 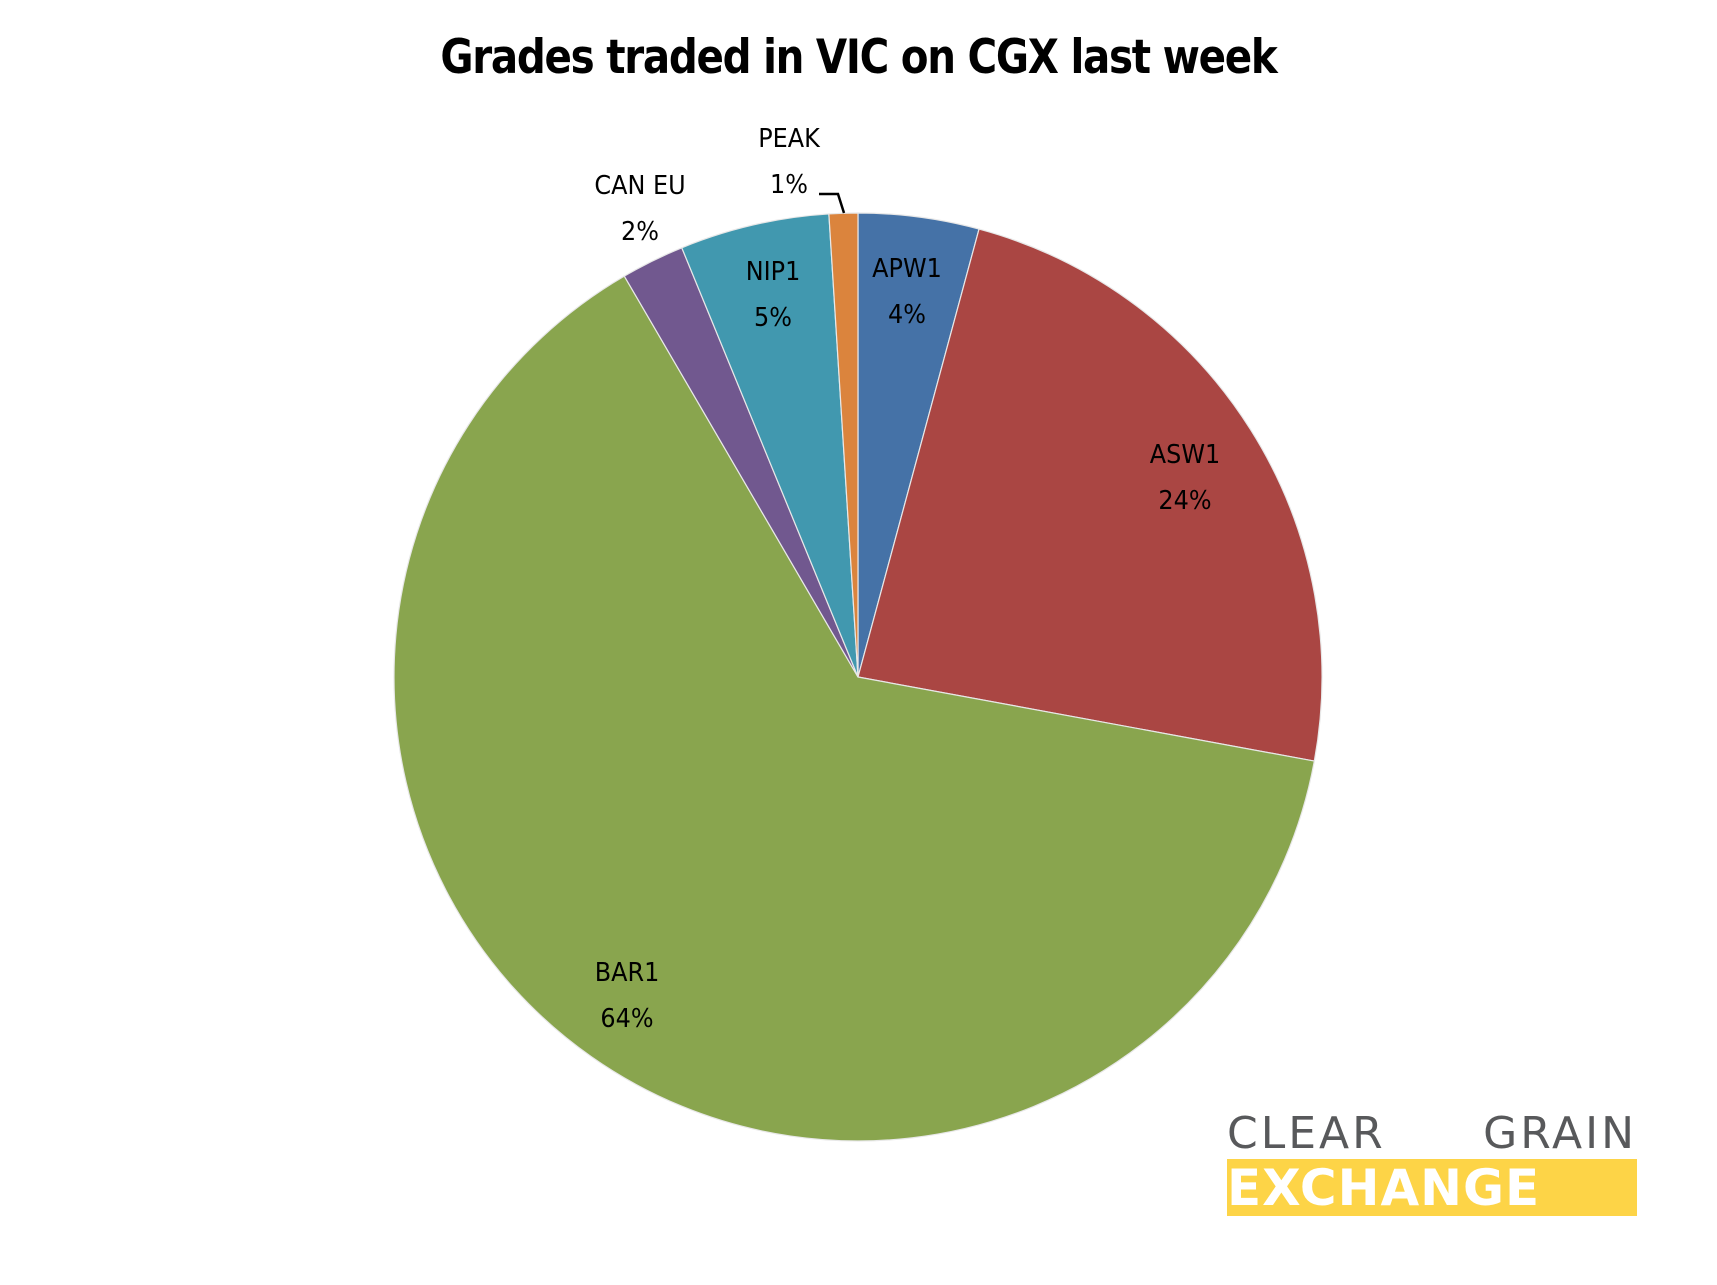 I want to click on logo-yellow-bar, so click(x=1432, y=1187).